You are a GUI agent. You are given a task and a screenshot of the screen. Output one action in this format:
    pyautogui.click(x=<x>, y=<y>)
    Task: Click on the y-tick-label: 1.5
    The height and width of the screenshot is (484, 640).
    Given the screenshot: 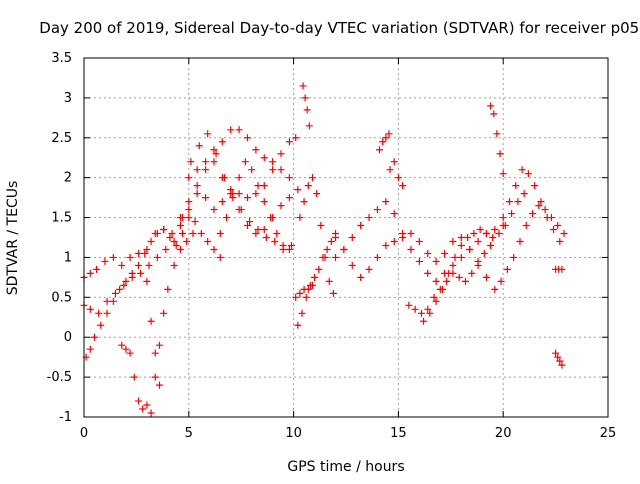 What is the action you would take?
    pyautogui.click(x=61, y=218)
    